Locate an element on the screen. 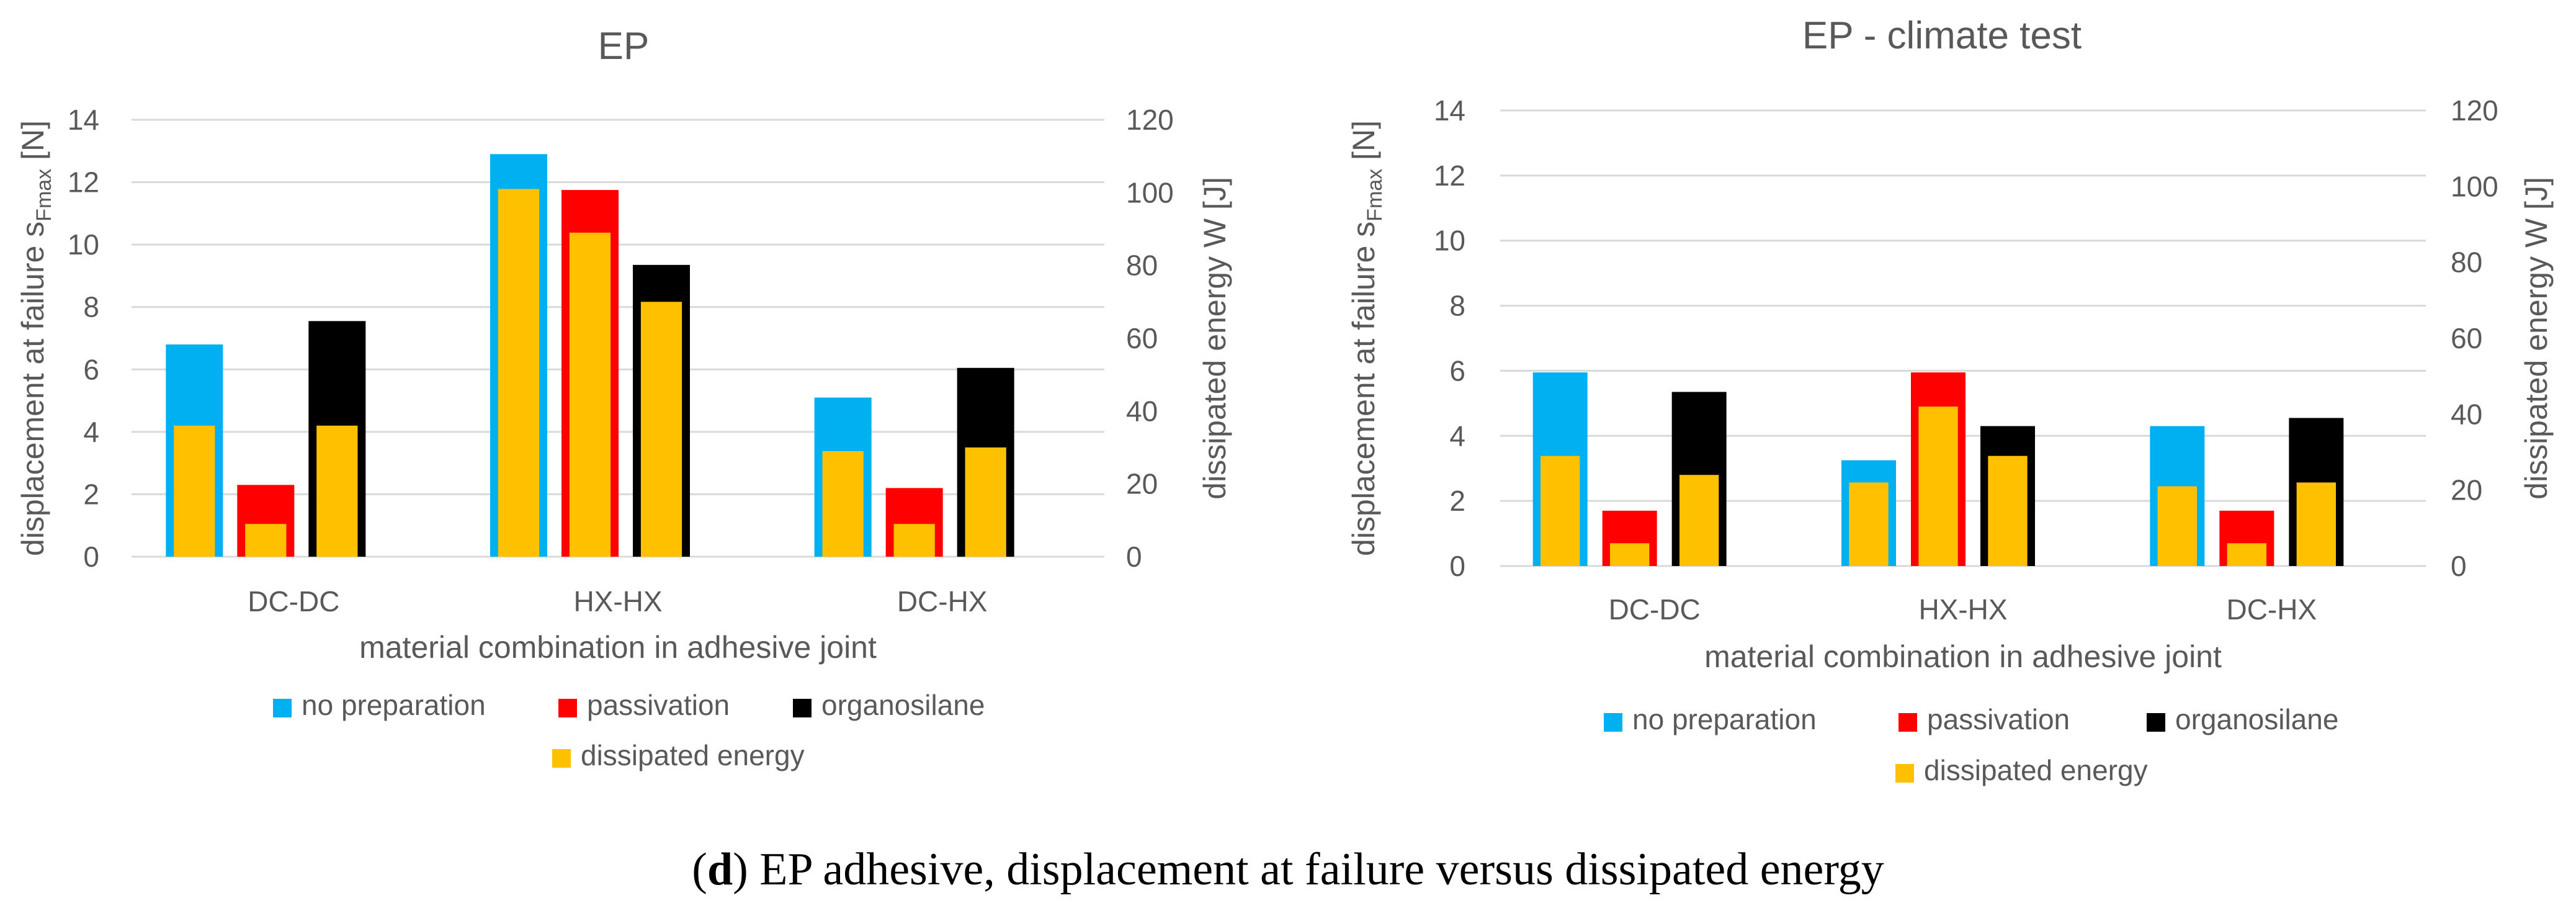  chart-1-title: EP - climate test is located at coordinates (1942, 35).